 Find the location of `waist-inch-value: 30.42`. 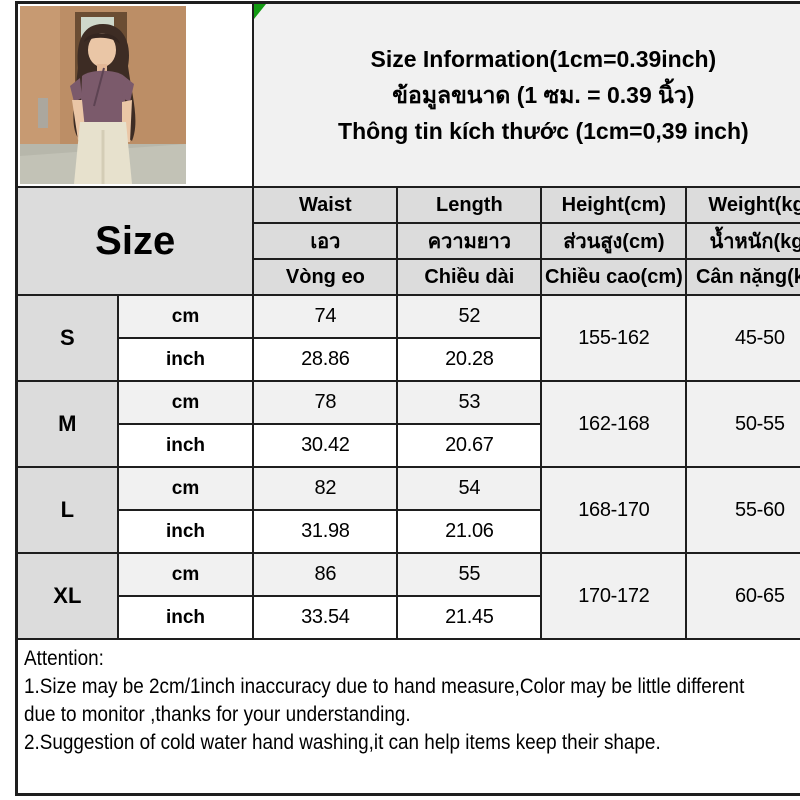

waist-inch-value: 30.42 is located at coordinates (325, 445).